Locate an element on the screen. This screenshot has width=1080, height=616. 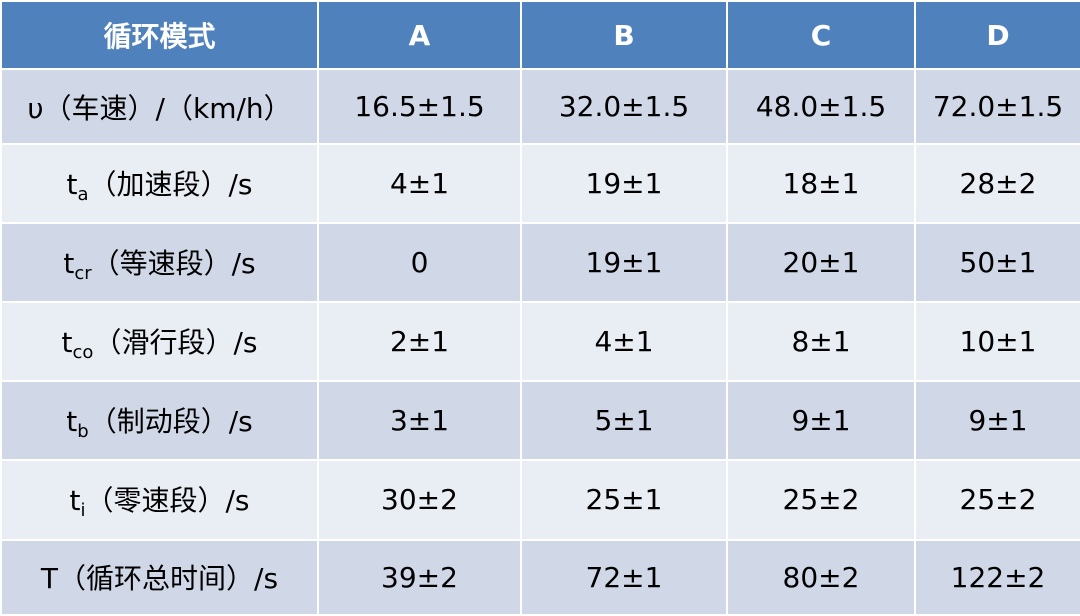
label-subscript: cr is located at coordinates (83, 273).